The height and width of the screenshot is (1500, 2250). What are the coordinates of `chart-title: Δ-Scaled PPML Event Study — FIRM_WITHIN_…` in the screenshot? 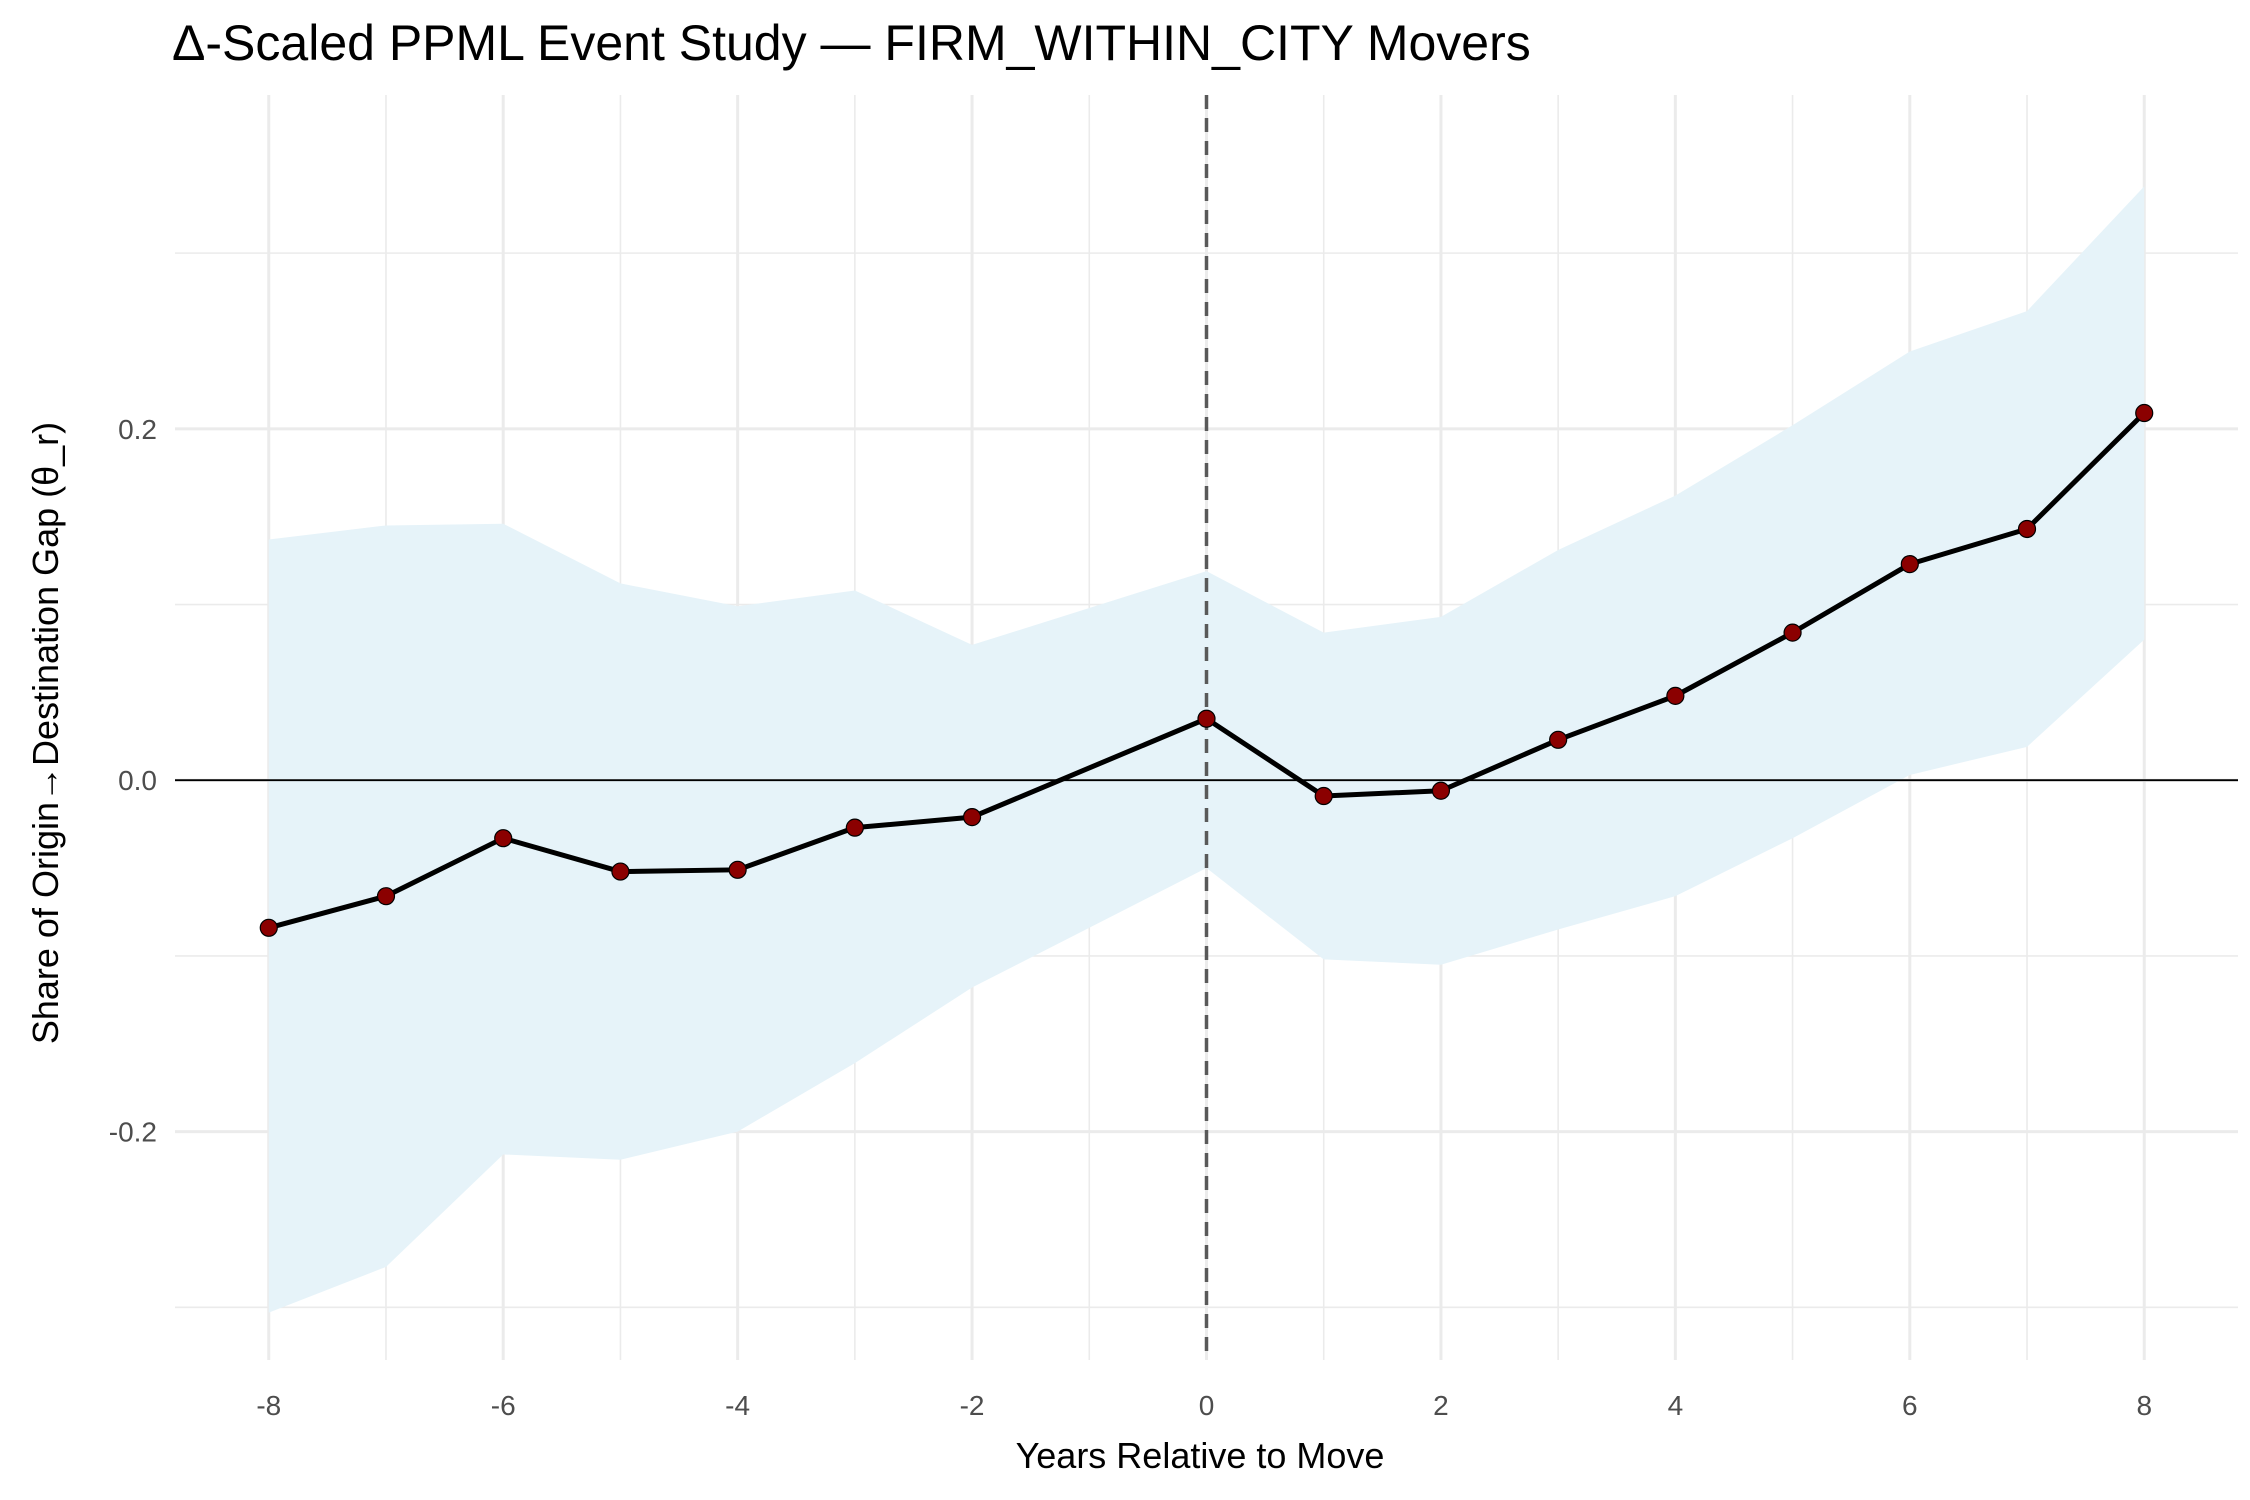 It's located at (851, 43).